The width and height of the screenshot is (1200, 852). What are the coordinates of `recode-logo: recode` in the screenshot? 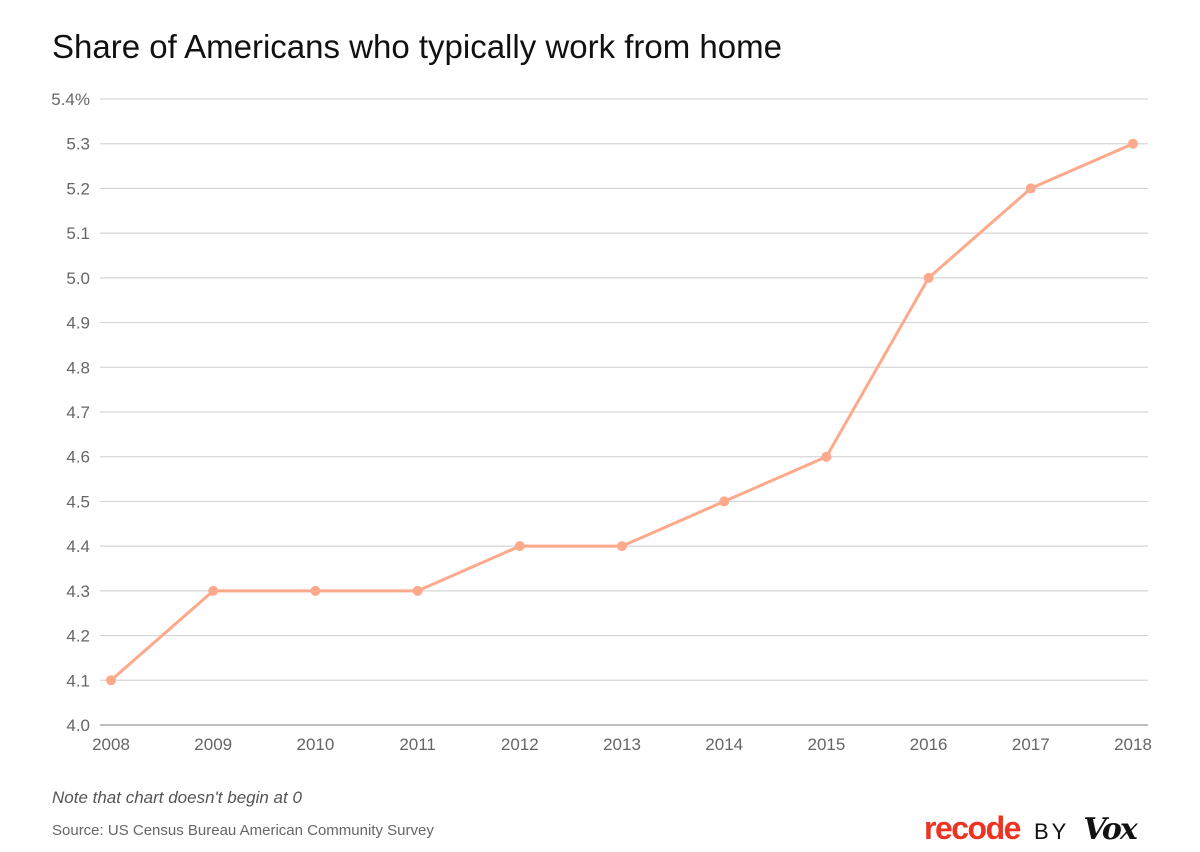 It's located at (972, 828).